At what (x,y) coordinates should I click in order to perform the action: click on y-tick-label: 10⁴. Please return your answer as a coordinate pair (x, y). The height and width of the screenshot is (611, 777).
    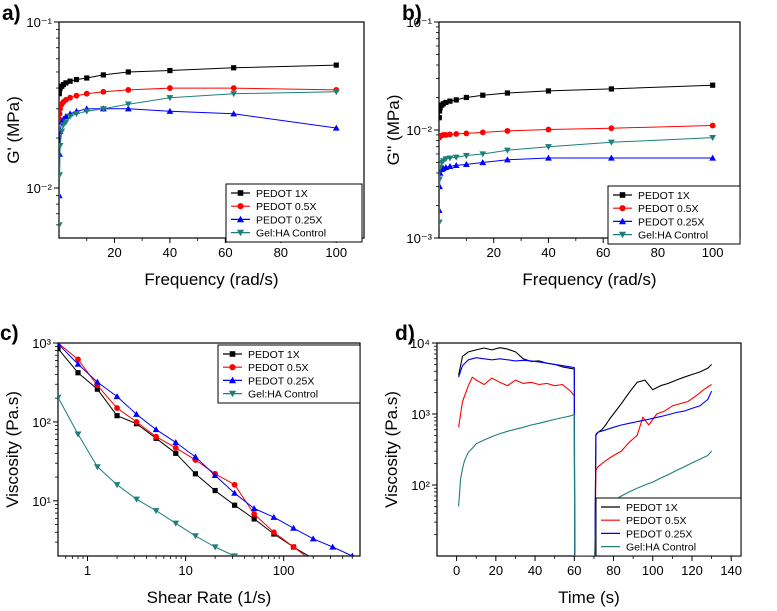
    Looking at the image, I should click on (420, 343).